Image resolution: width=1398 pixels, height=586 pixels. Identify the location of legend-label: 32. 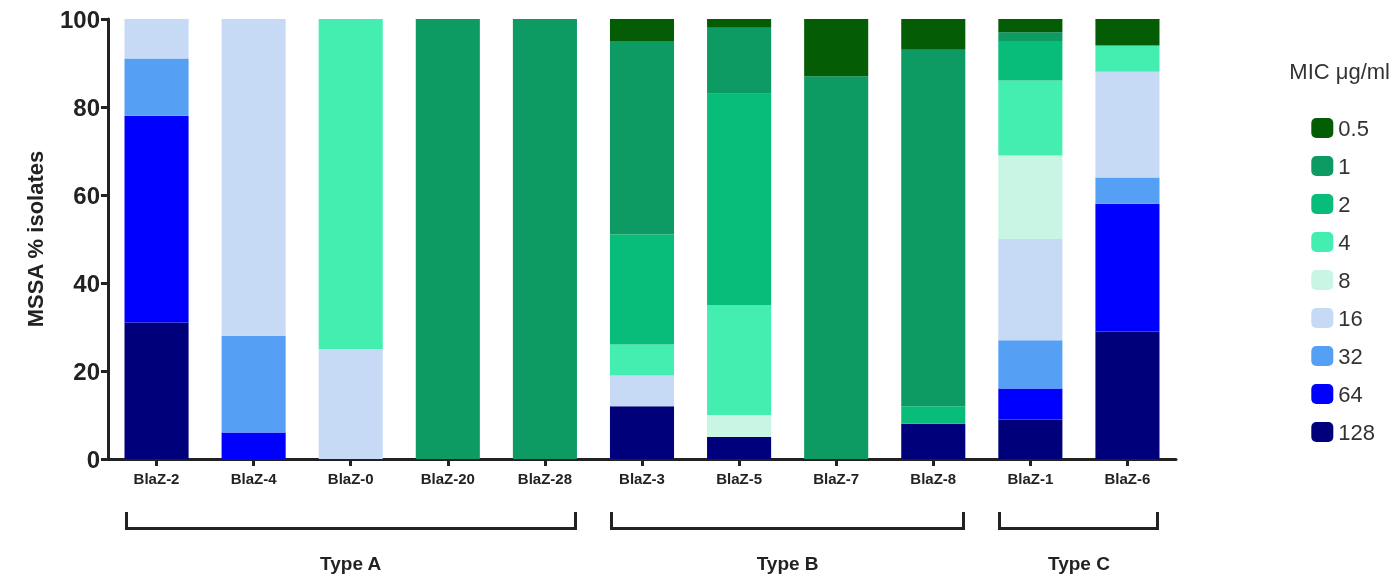
(1350, 356).